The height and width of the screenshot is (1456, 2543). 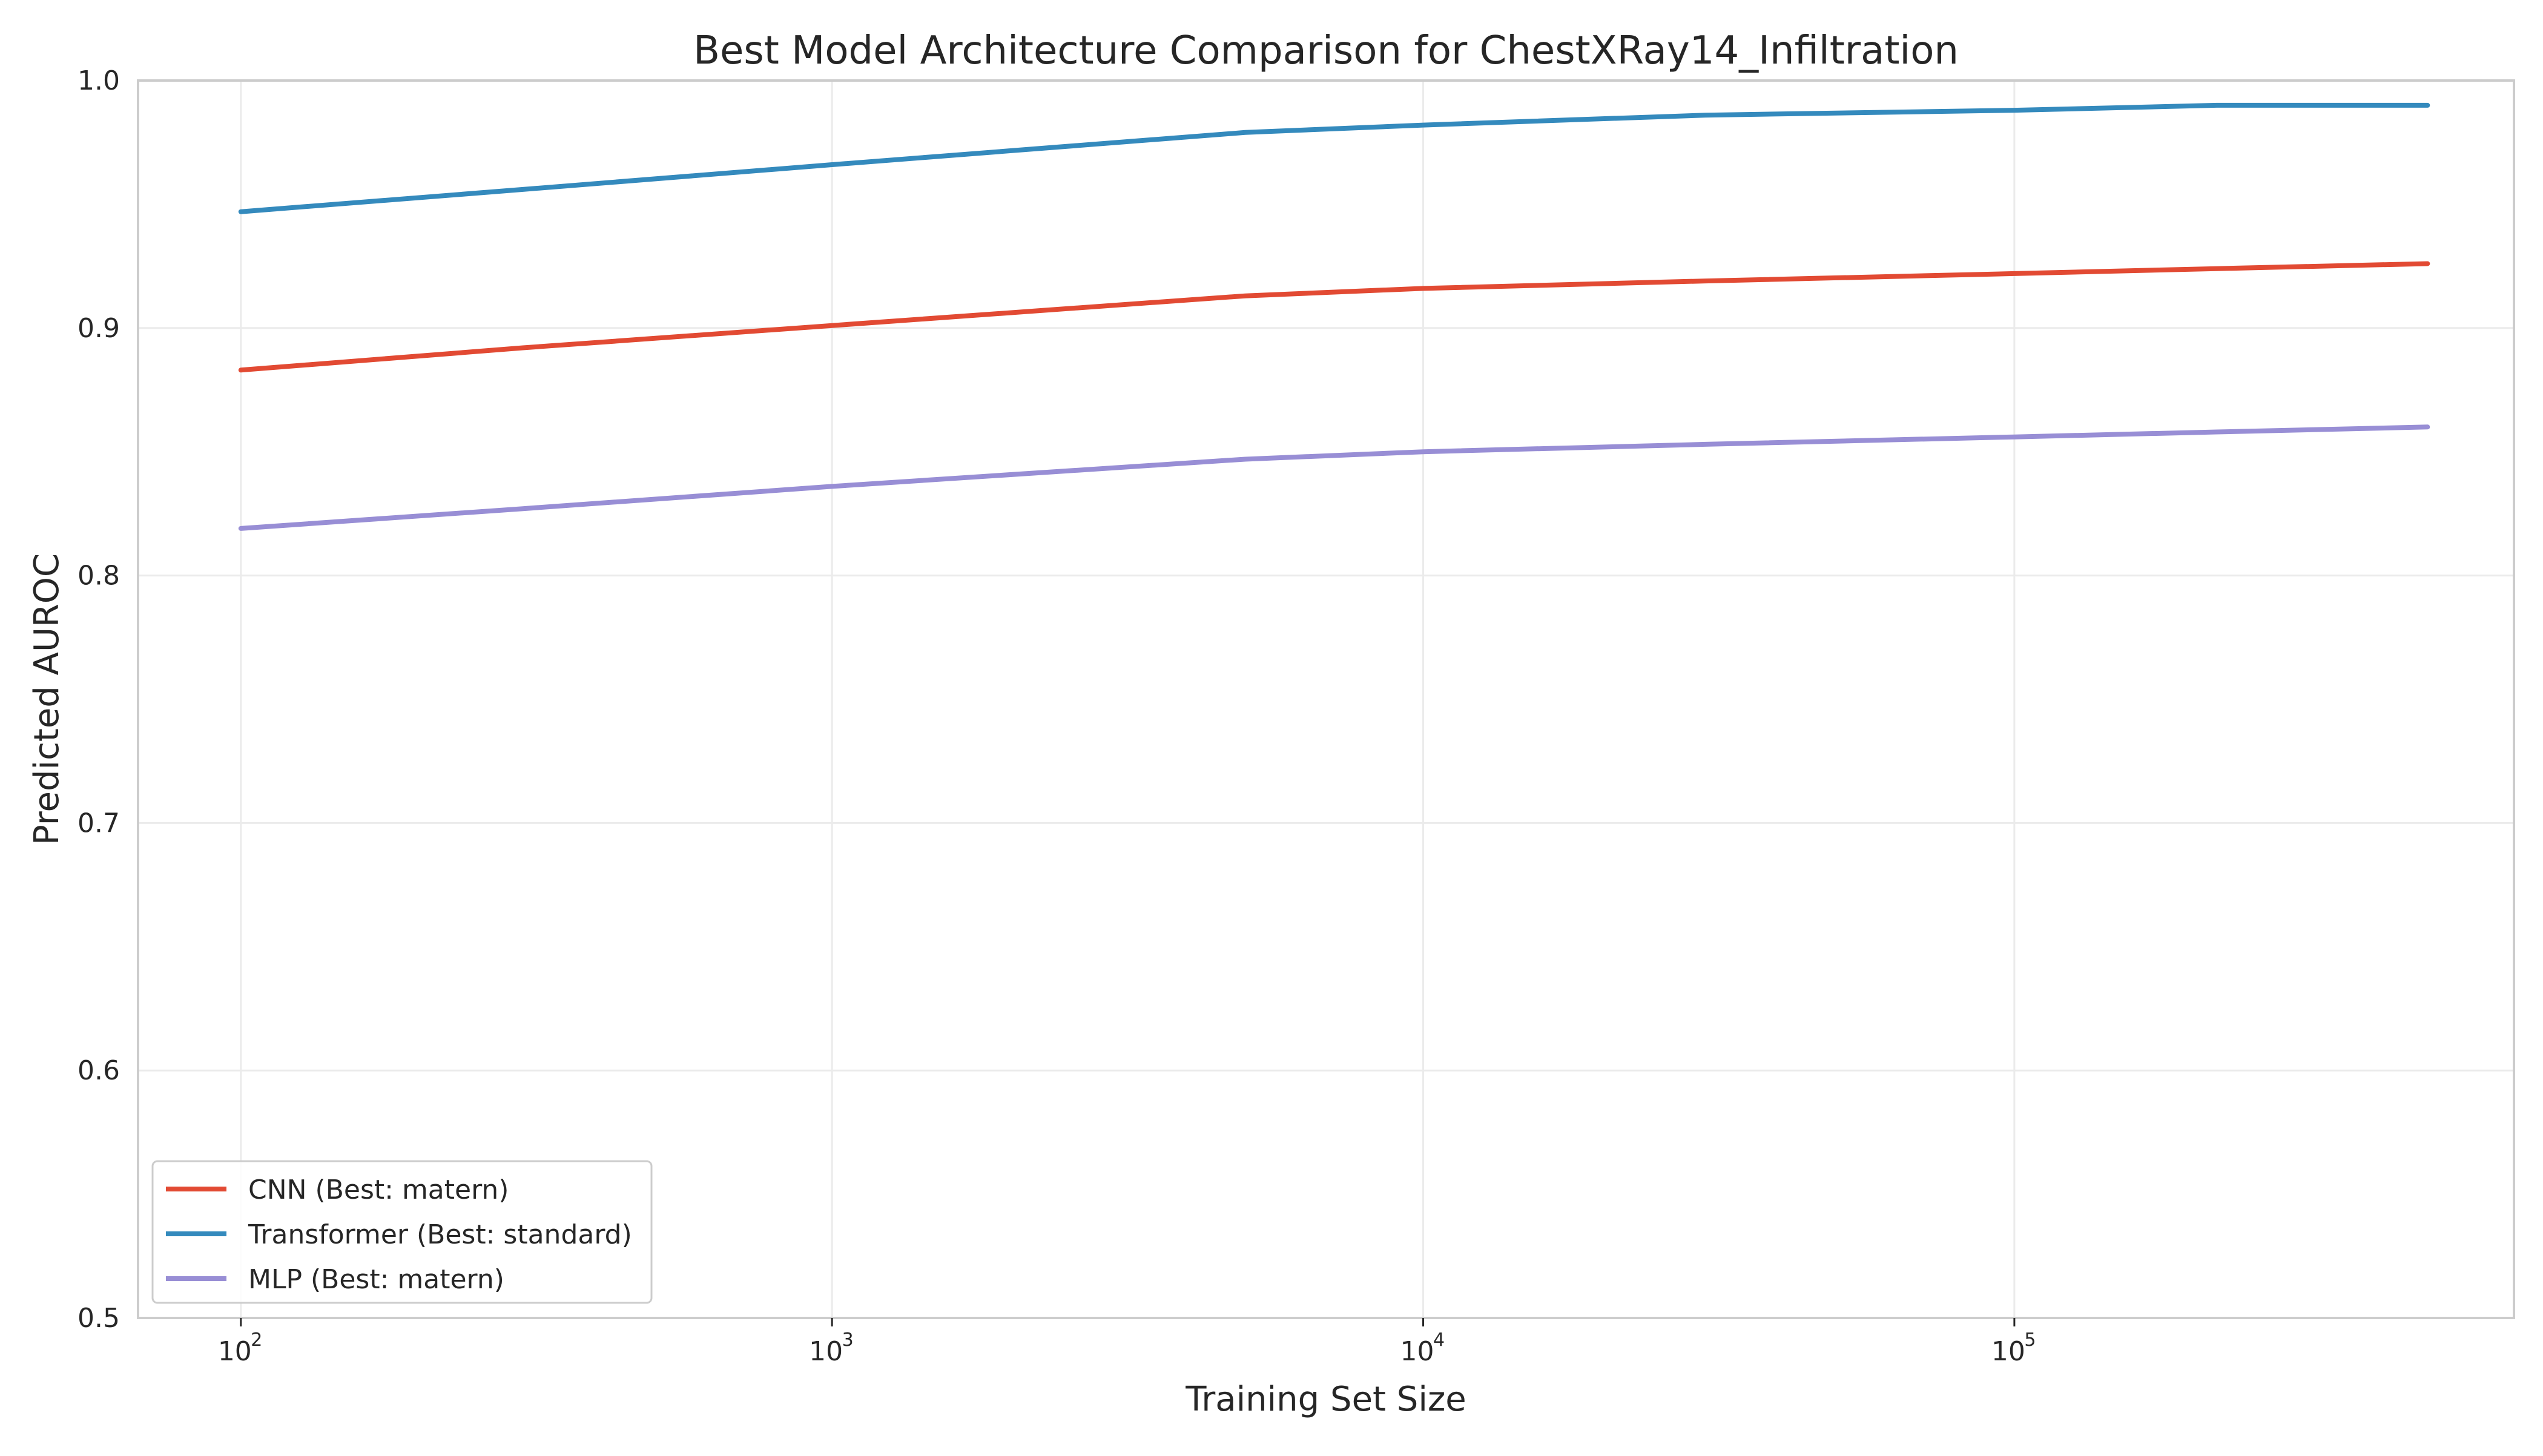 I want to click on x-tick-label: 10⁴, so click(x=1423, y=1348).